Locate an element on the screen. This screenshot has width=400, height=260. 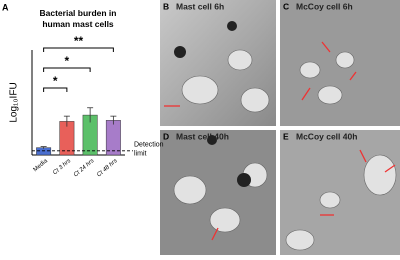
panel-caption: McCoy cell 40h is located at coordinates (326, 136).